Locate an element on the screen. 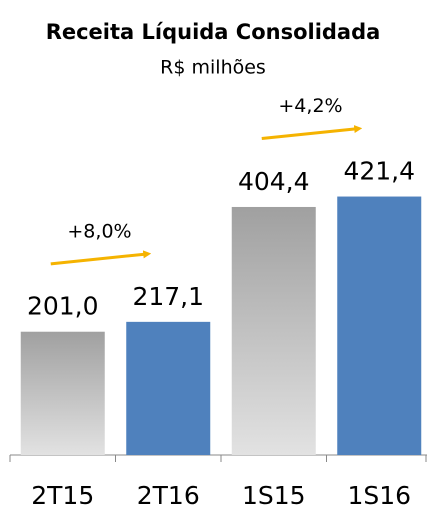 This screenshot has width=427, height=510. growth-annotation: +8,0% is located at coordinates (99, 231).